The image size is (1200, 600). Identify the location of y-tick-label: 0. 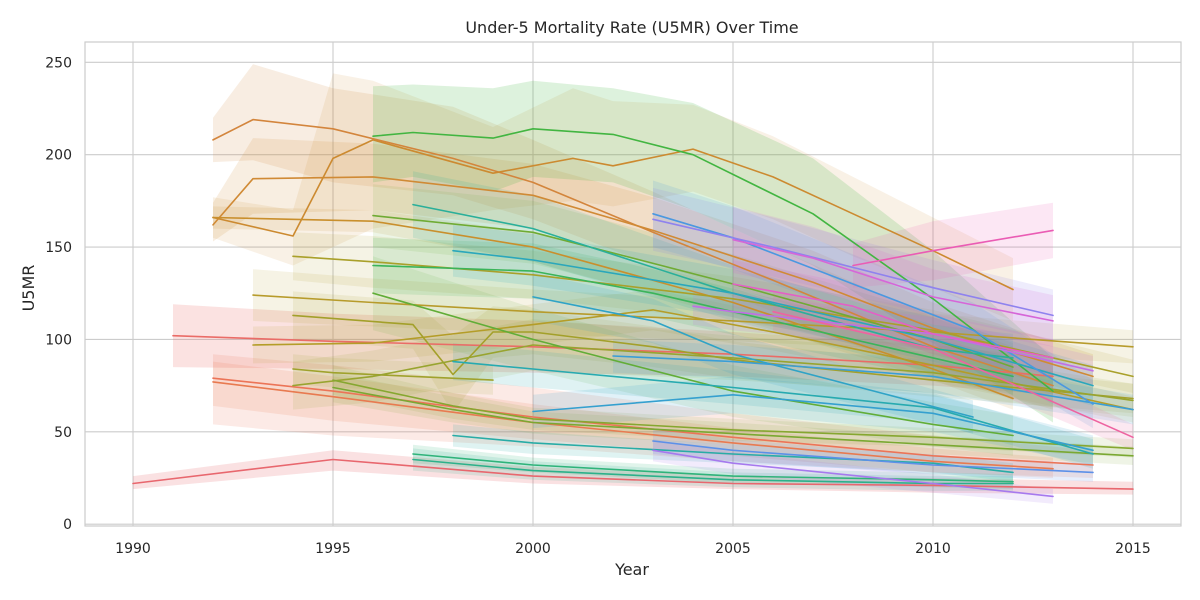
(67, 525).